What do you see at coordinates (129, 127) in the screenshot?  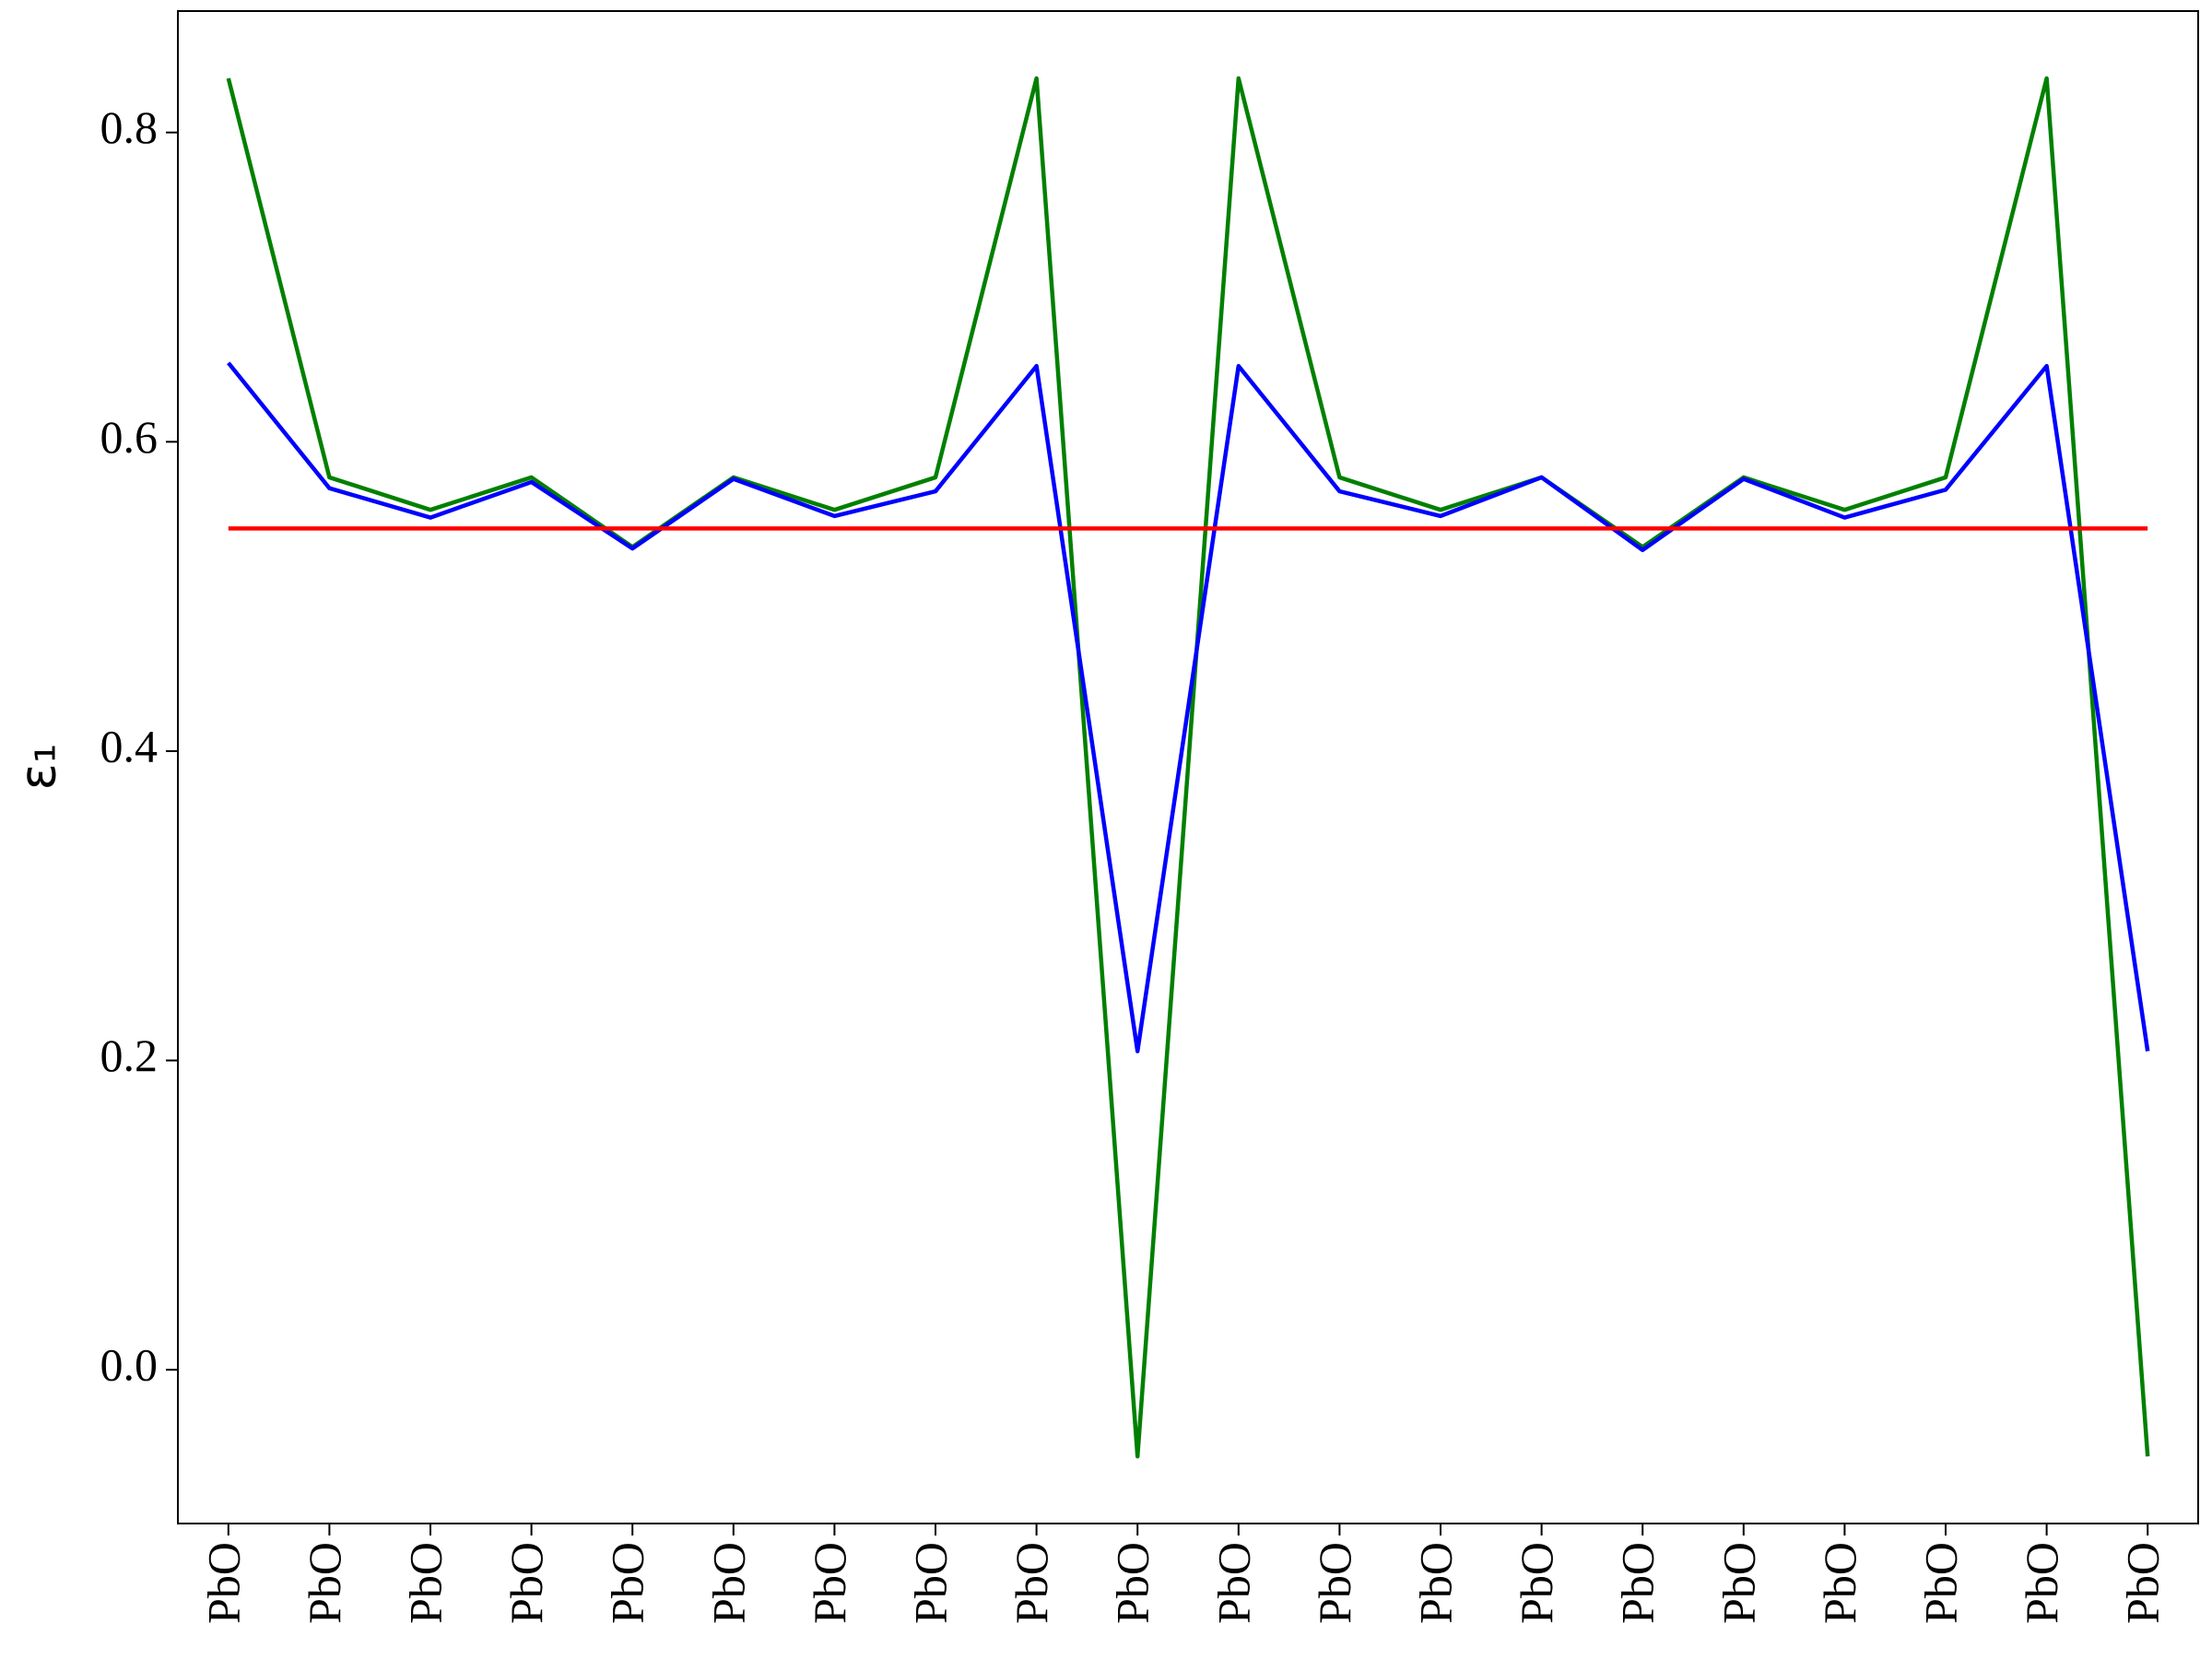 I see `y-tick-label: 0.8` at bounding box center [129, 127].